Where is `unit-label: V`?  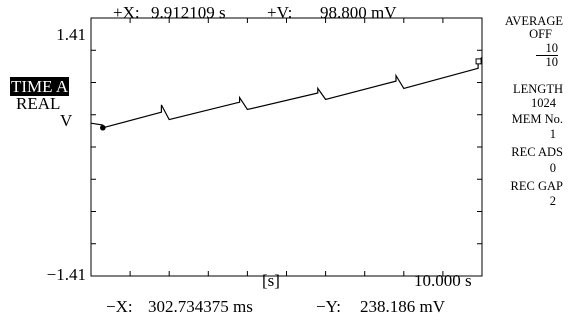
unit-label: V is located at coordinates (66, 120).